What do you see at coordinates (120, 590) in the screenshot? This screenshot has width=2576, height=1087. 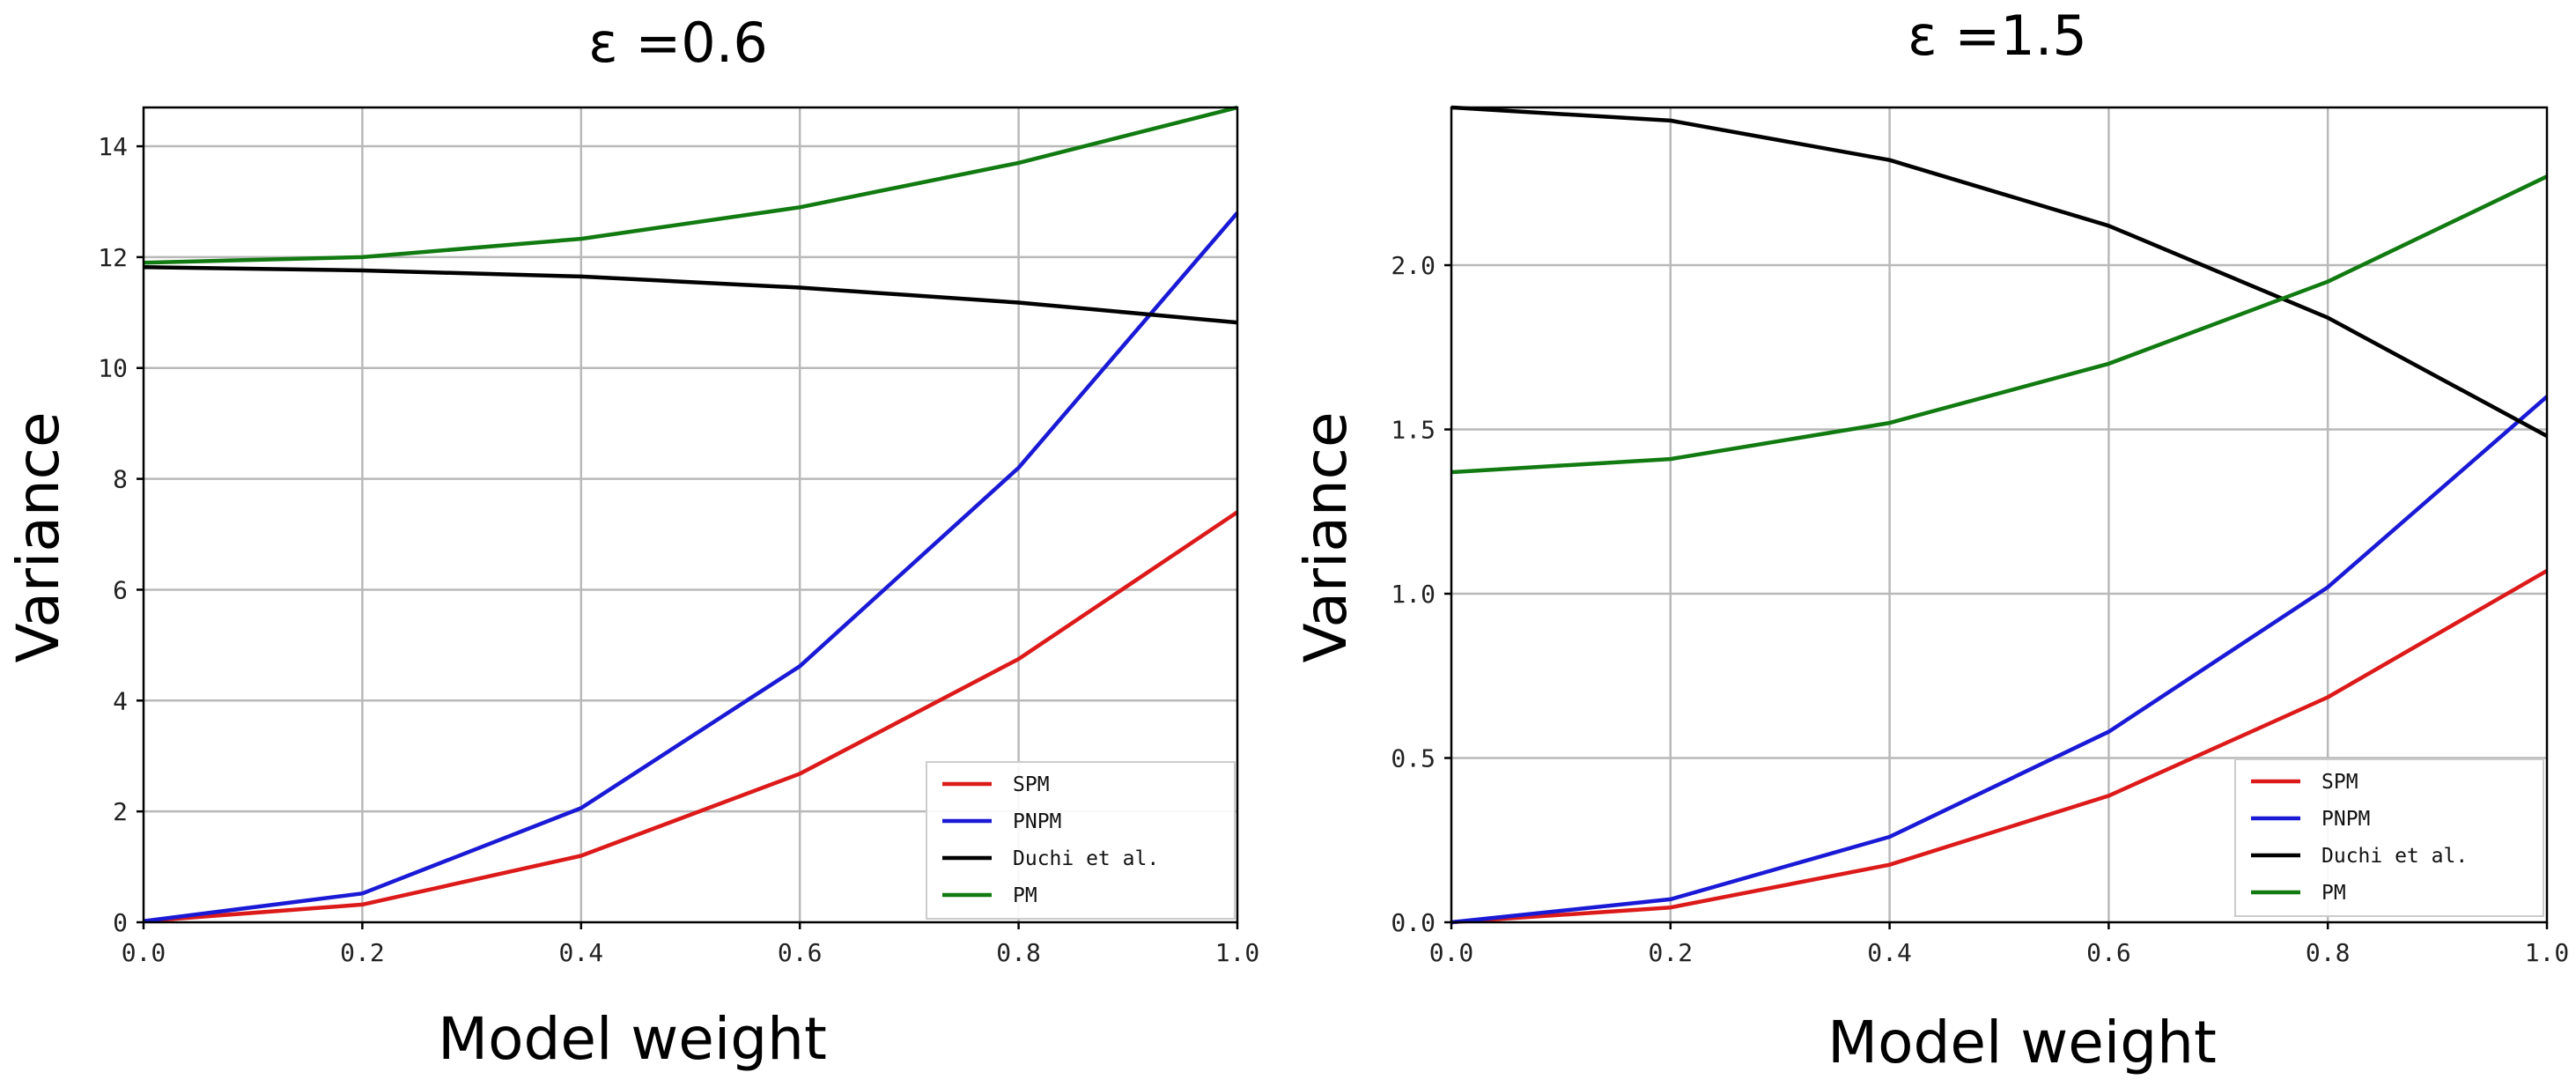 I see `y-tick-label: 6` at bounding box center [120, 590].